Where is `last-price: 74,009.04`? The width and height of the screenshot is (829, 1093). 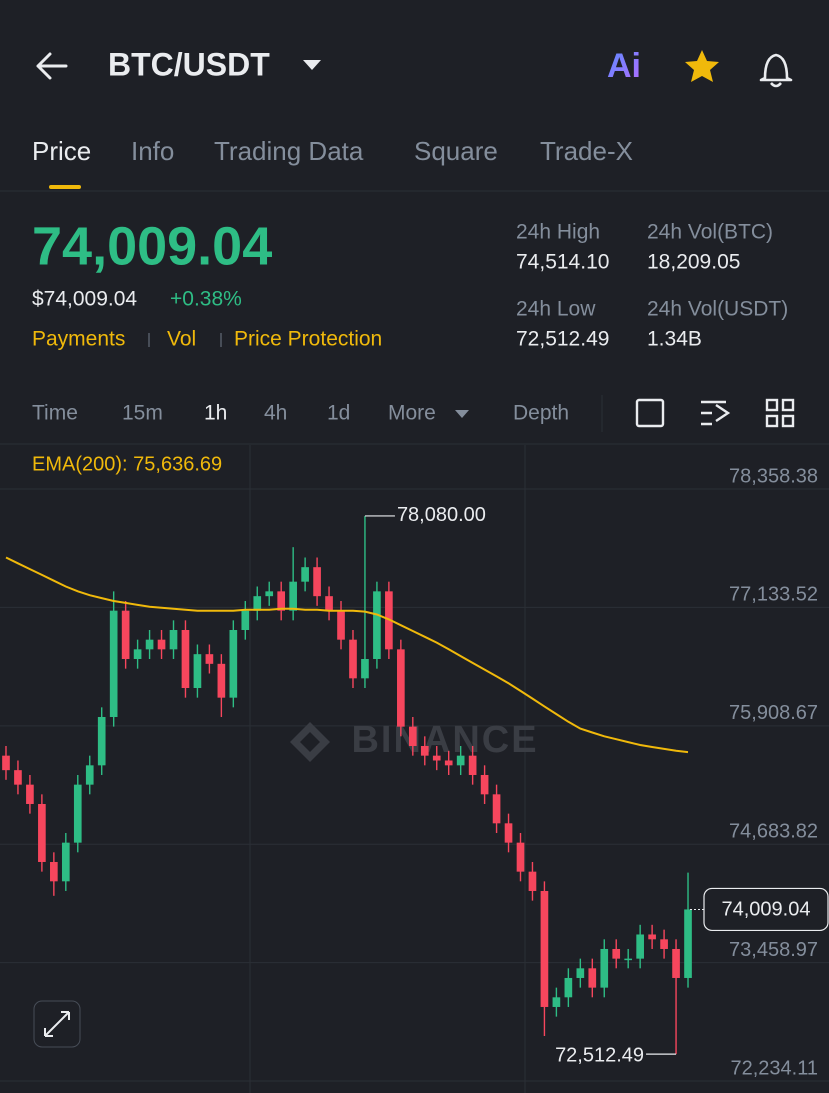
last-price: 74,009.04 is located at coordinates (152, 246).